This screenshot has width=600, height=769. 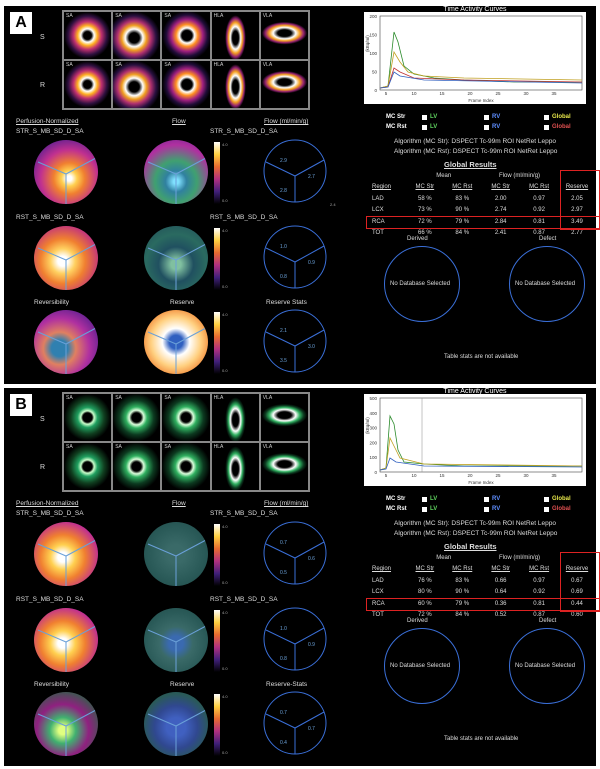 What do you see at coordinates (52, 684) in the screenshot?
I see `reversibility-header: Reversibility` at bounding box center [52, 684].